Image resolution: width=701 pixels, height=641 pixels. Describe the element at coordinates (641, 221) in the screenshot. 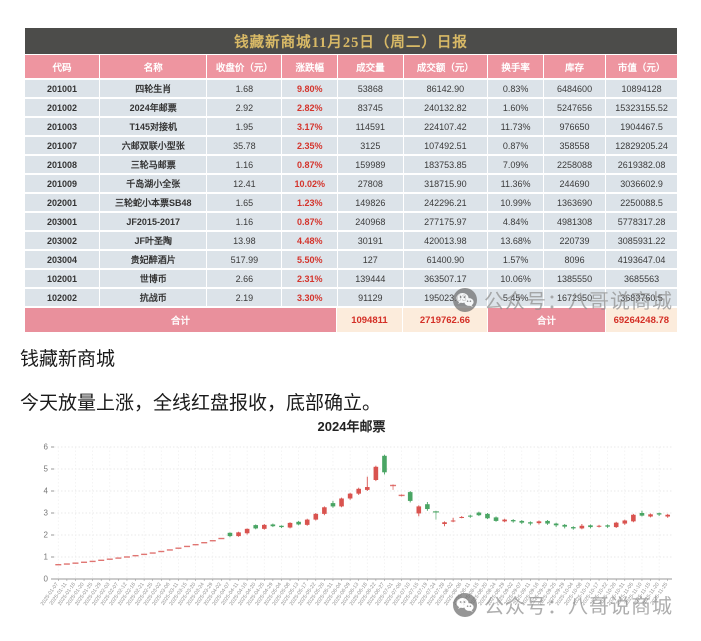

I see `table-cell: 5778317.28` at that location.